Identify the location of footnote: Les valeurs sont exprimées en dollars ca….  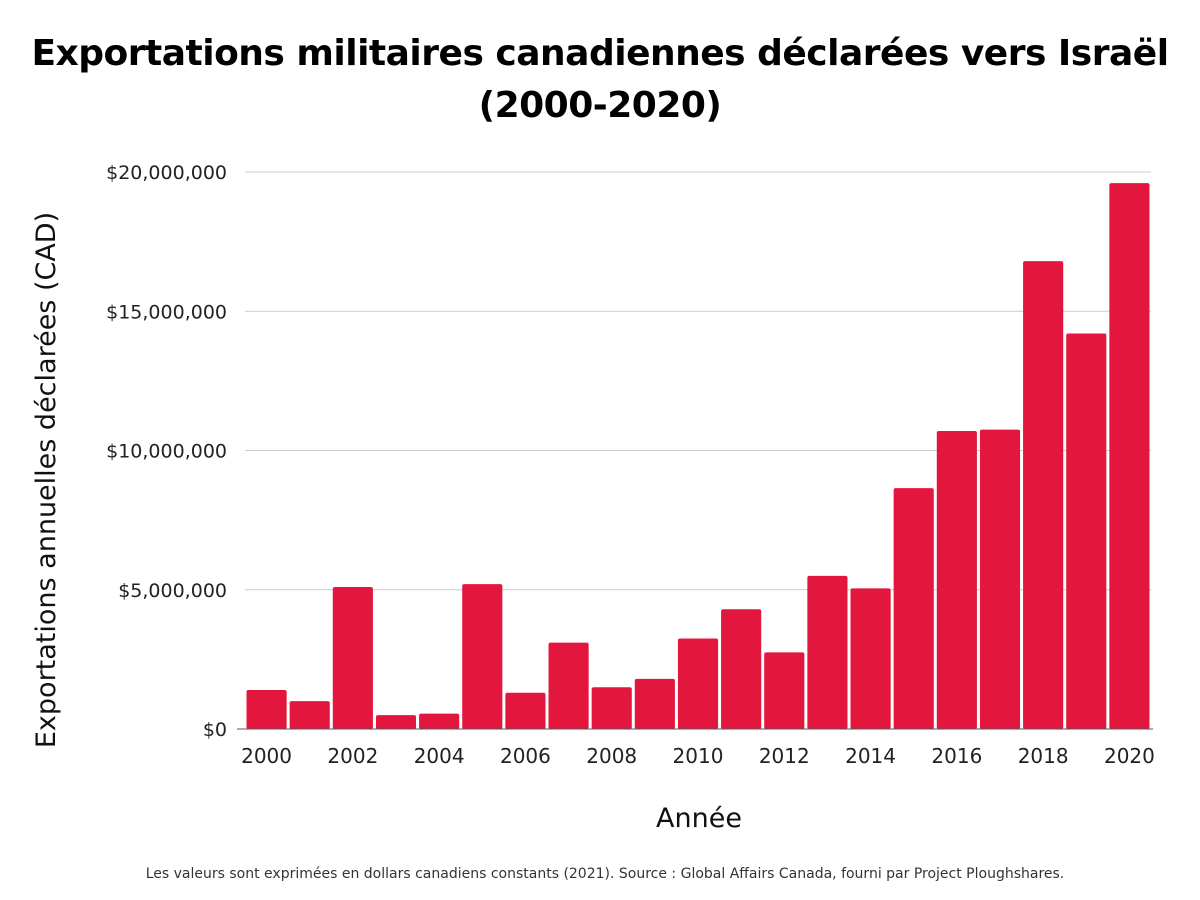
(605, 874).